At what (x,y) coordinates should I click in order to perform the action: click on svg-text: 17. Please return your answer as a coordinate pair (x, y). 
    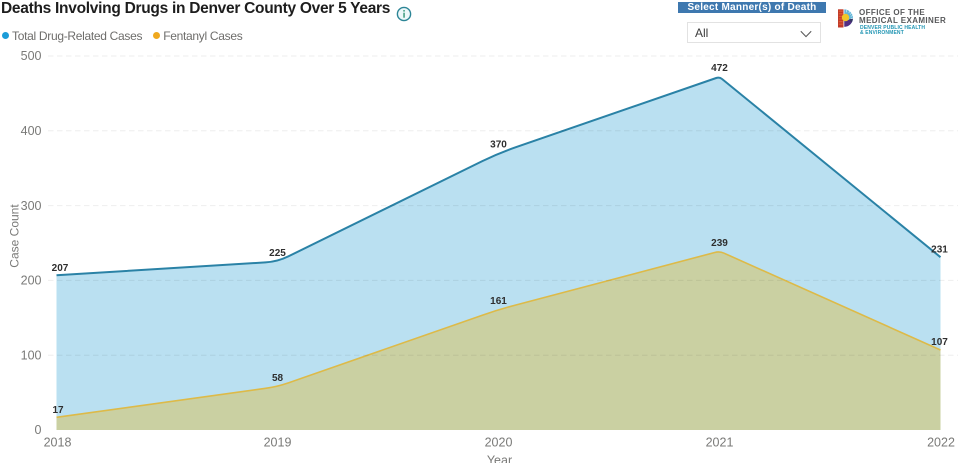
    Looking at the image, I should click on (58, 410).